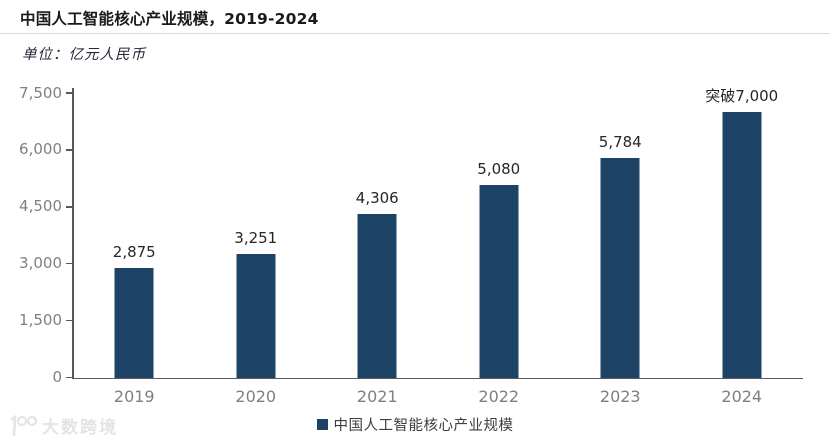 The width and height of the screenshot is (830, 442). Describe the element at coordinates (84, 55) in the screenshot. I see `unit-label: 单位：亿元人民币` at that location.